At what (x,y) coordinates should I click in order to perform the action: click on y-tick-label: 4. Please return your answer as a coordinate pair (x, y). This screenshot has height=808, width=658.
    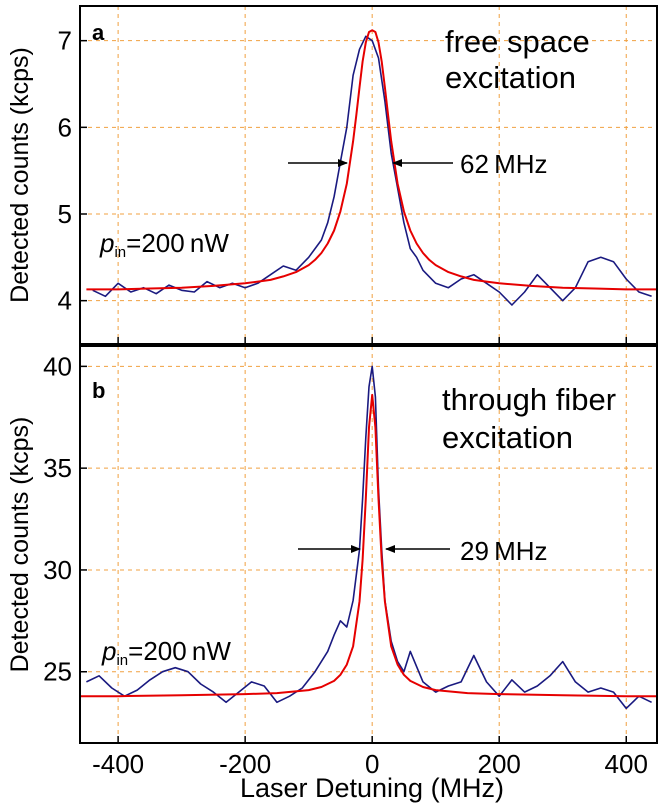
    Looking at the image, I should click on (65, 301).